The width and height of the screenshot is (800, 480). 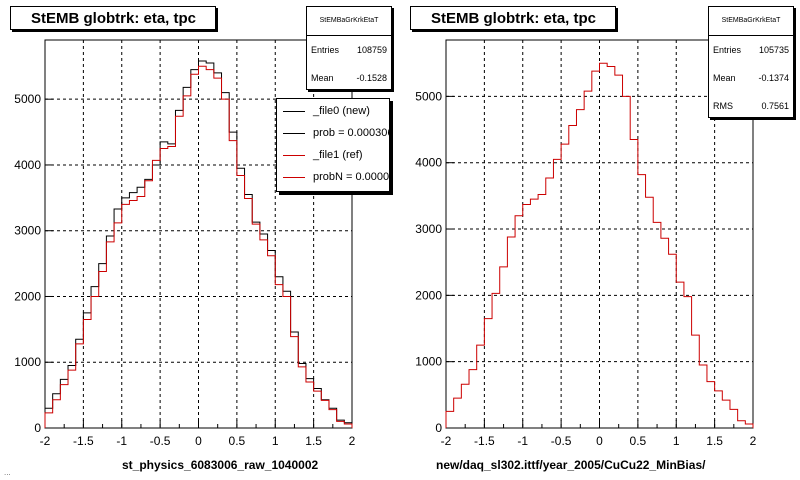 What do you see at coordinates (773, 78) in the screenshot?
I see `right-mean-value: -0.1374` at bounding box center [773, 78].